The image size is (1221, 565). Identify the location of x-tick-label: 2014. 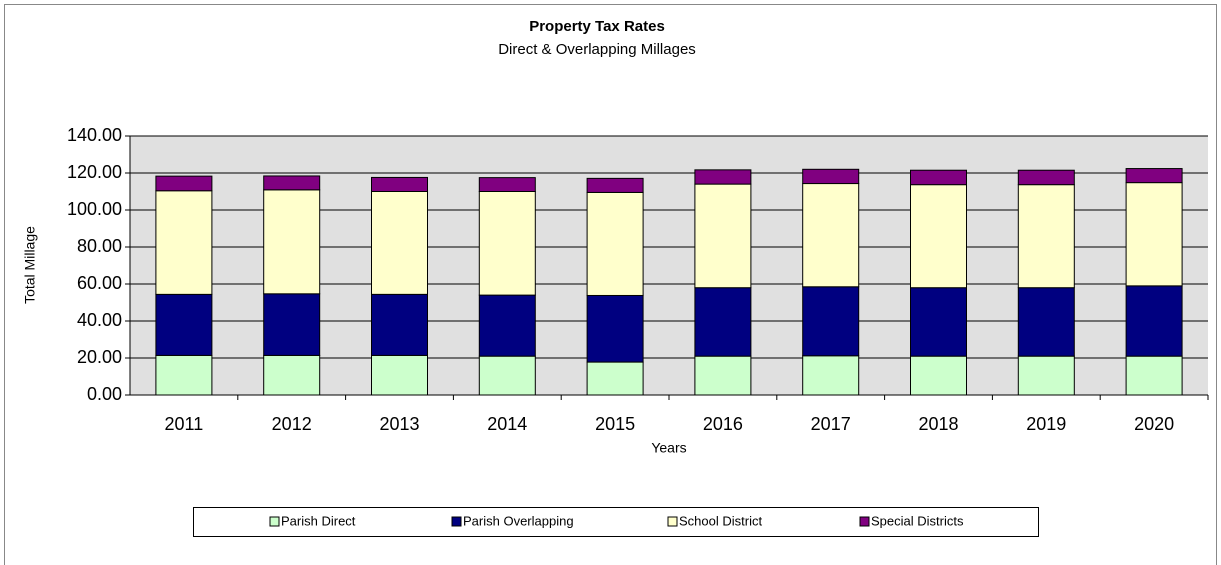
(507, 424).